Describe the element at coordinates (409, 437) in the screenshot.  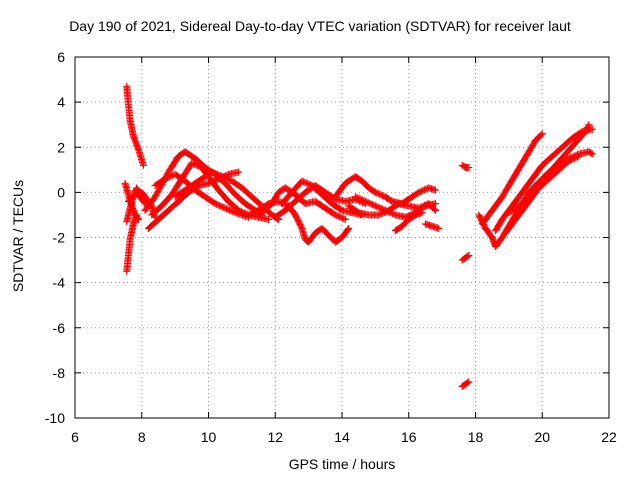
I see `x-tick-label: 16` at that location.